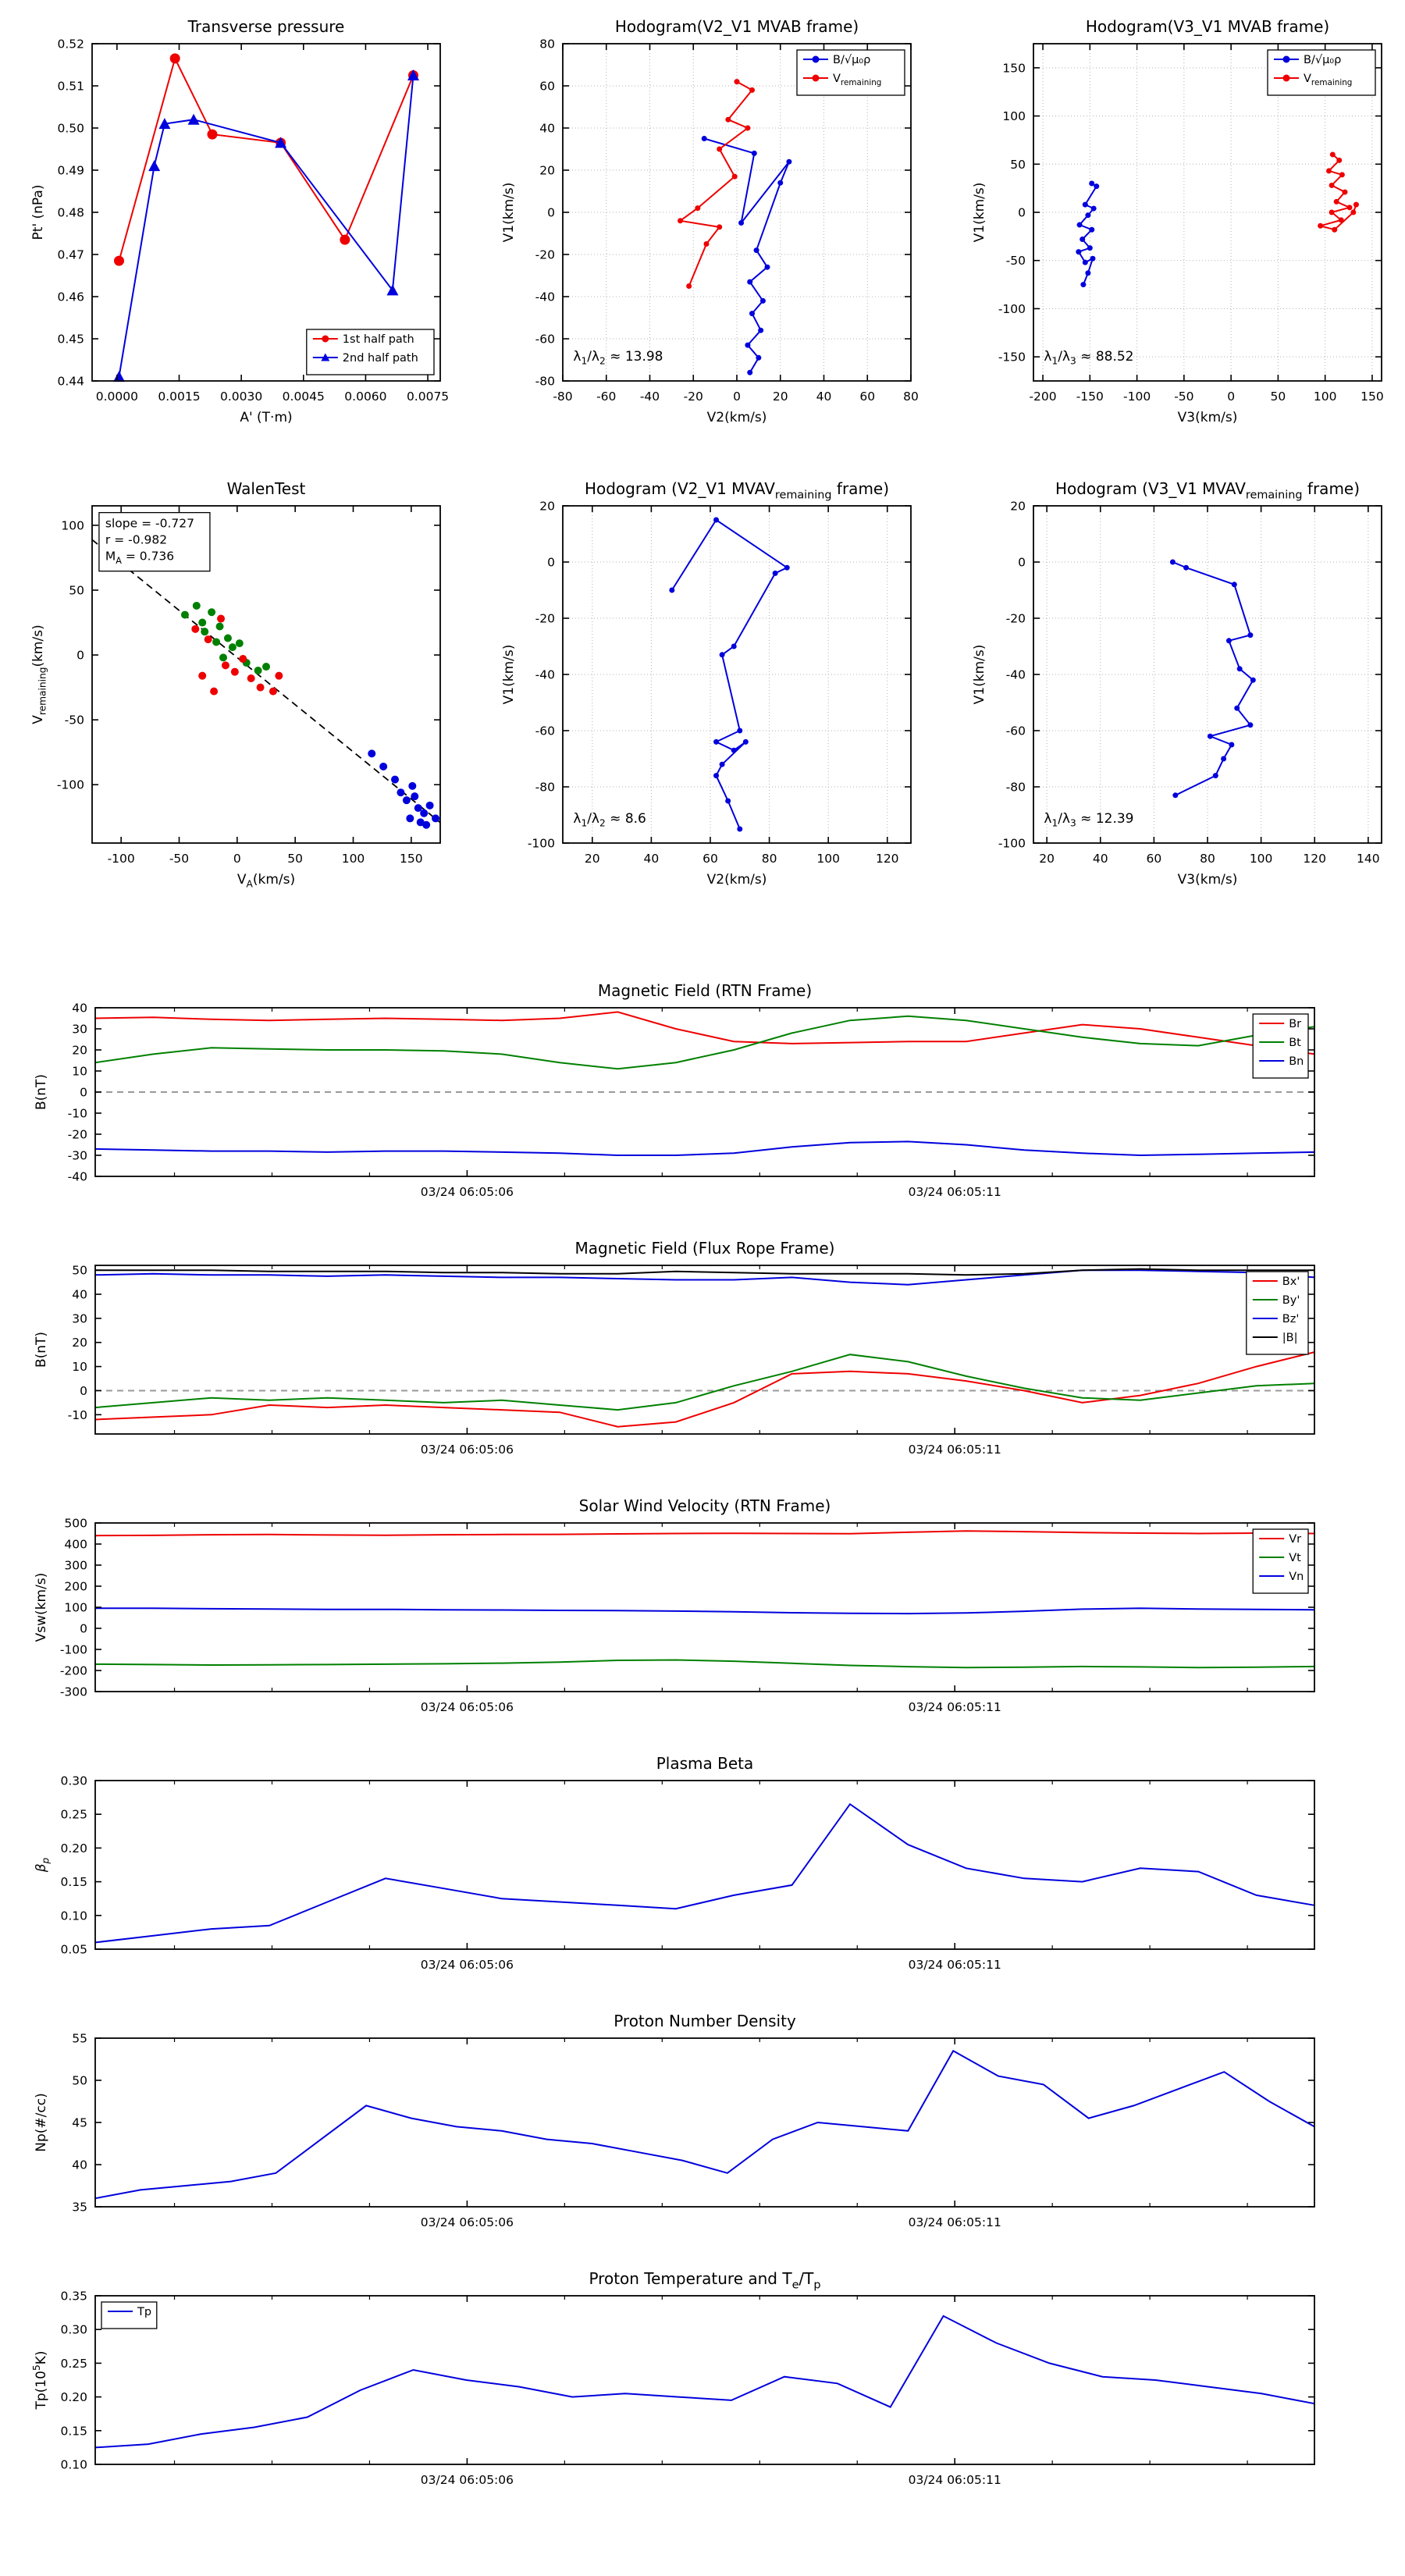  Describe the element at coordinates (1208, 880) in the screenshot. I see `x-axis-label: V3(km/s)` at that location.